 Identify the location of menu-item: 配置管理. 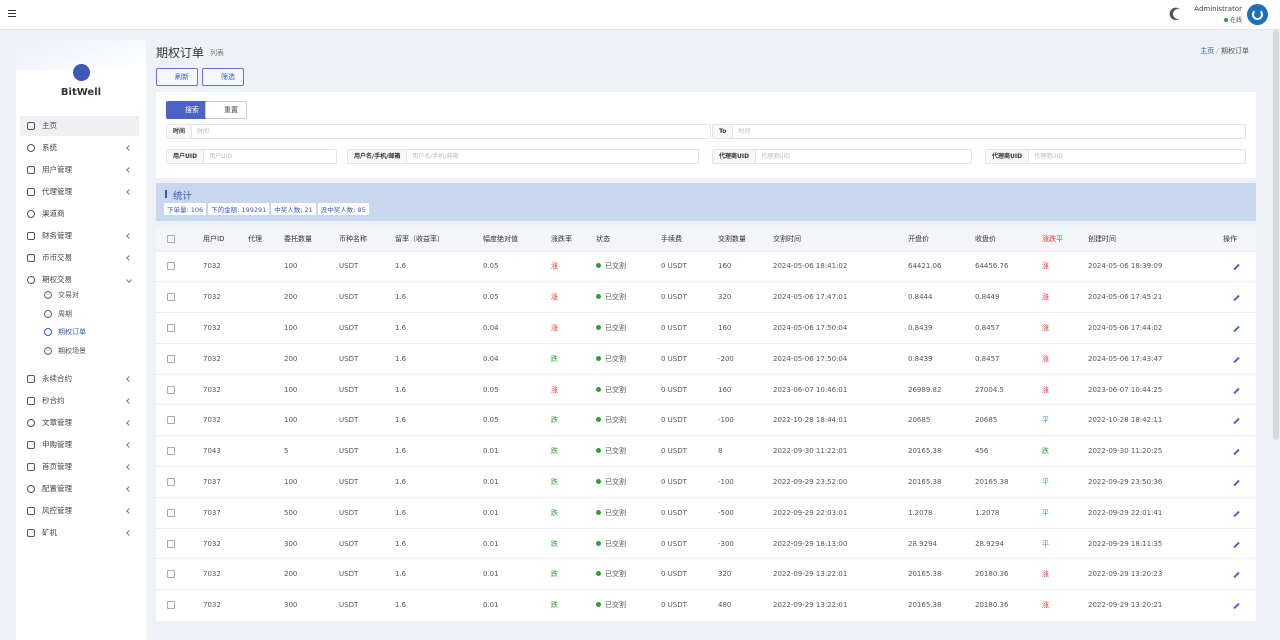
(79, 489).